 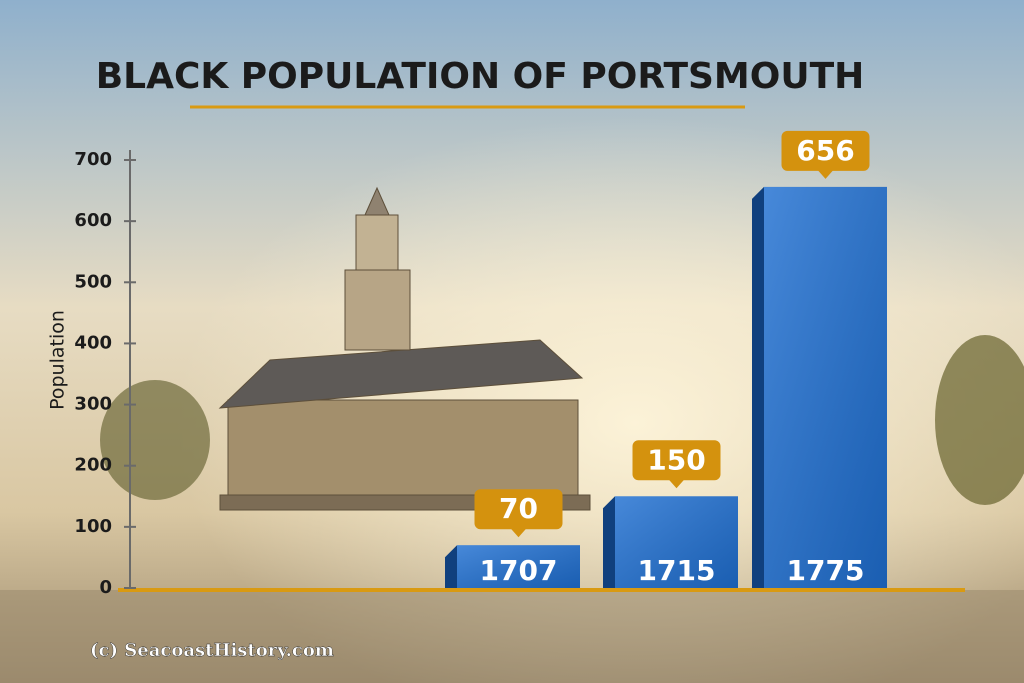 What do you see at coordinates (93, 342) in the screenshot?
I see `y-tick-label: 400` at bounding box center [93, 342].